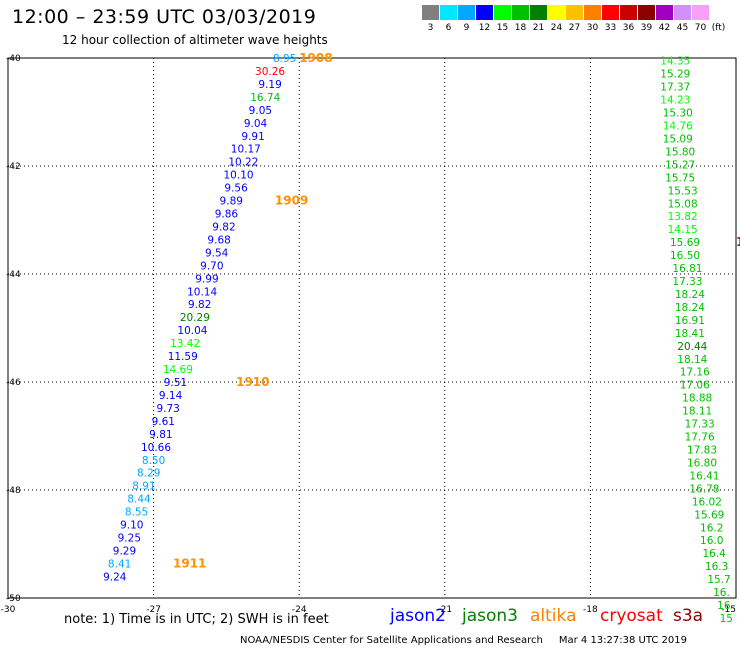 The image size is (740, 650). What do you see at coordinates (227, 215) in the screenshot?
I see `wave-height-label: 9.86` at bounding box center [227, 215].